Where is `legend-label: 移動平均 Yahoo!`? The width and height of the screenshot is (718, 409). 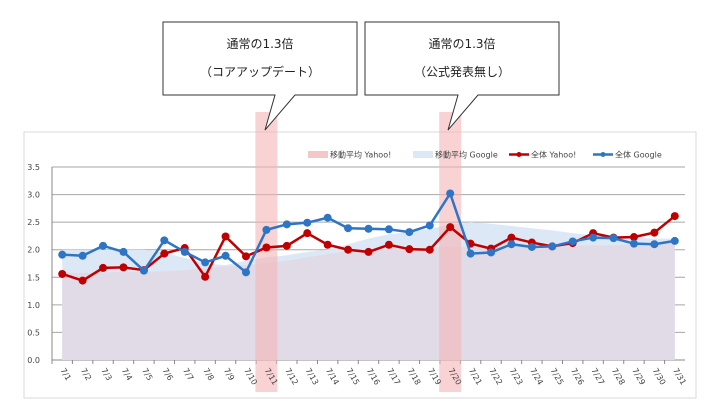
legend-label: 移動平均 Yahoo! is located at coordinates (360, 155).